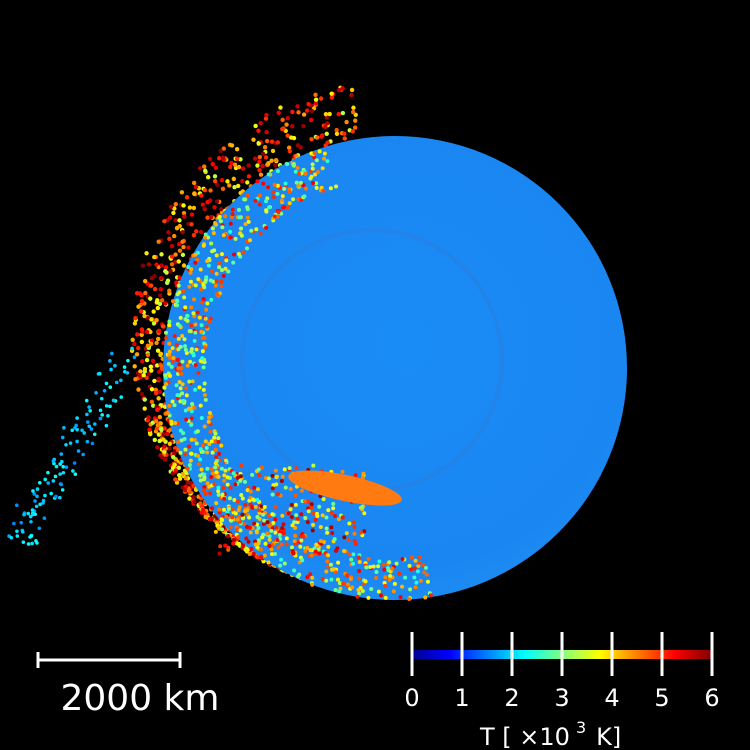  I want to click on scale-bar-label: 2000 km, so click(140, 698).